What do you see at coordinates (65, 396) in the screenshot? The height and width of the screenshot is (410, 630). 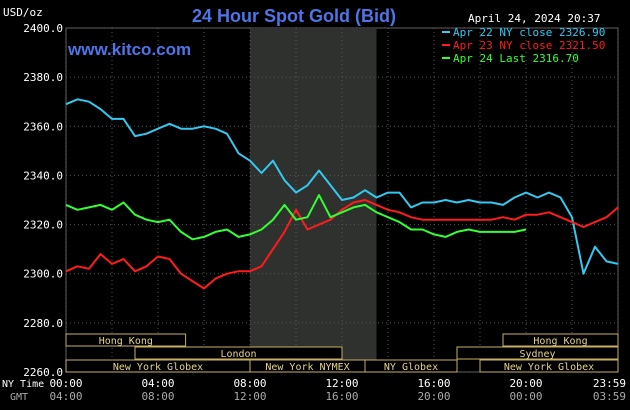 I see `x-tick-label-gmt: 04:00` at bounding box center [65, 396].